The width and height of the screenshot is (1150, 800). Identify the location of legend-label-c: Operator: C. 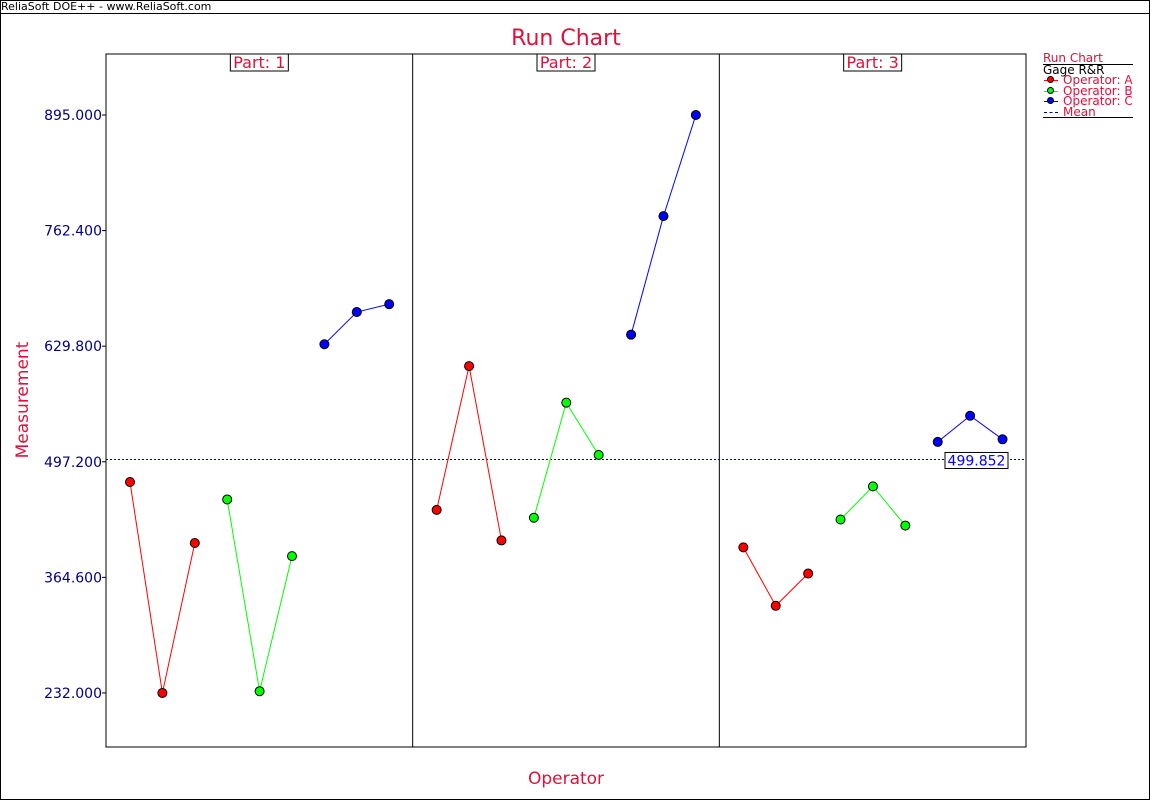
(1098, 101).